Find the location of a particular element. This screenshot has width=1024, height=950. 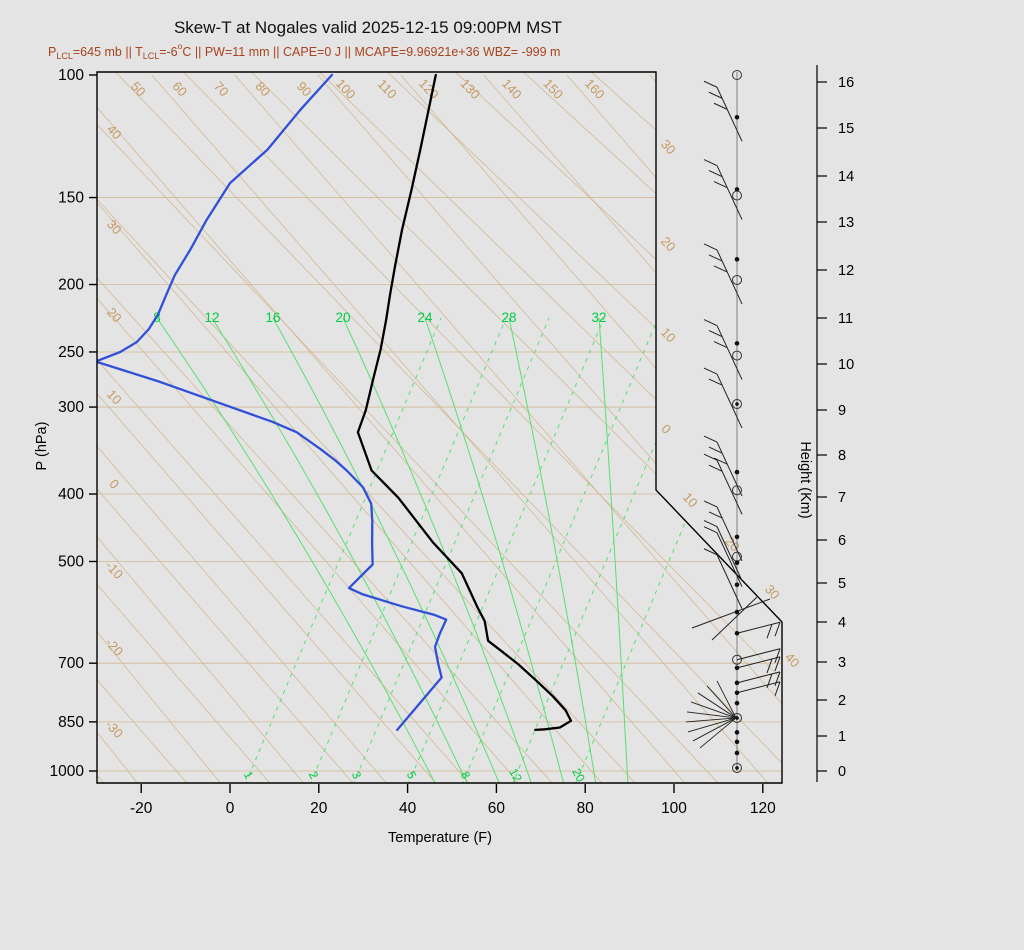

svg-text: 11 is located at coordinates (845, 319).